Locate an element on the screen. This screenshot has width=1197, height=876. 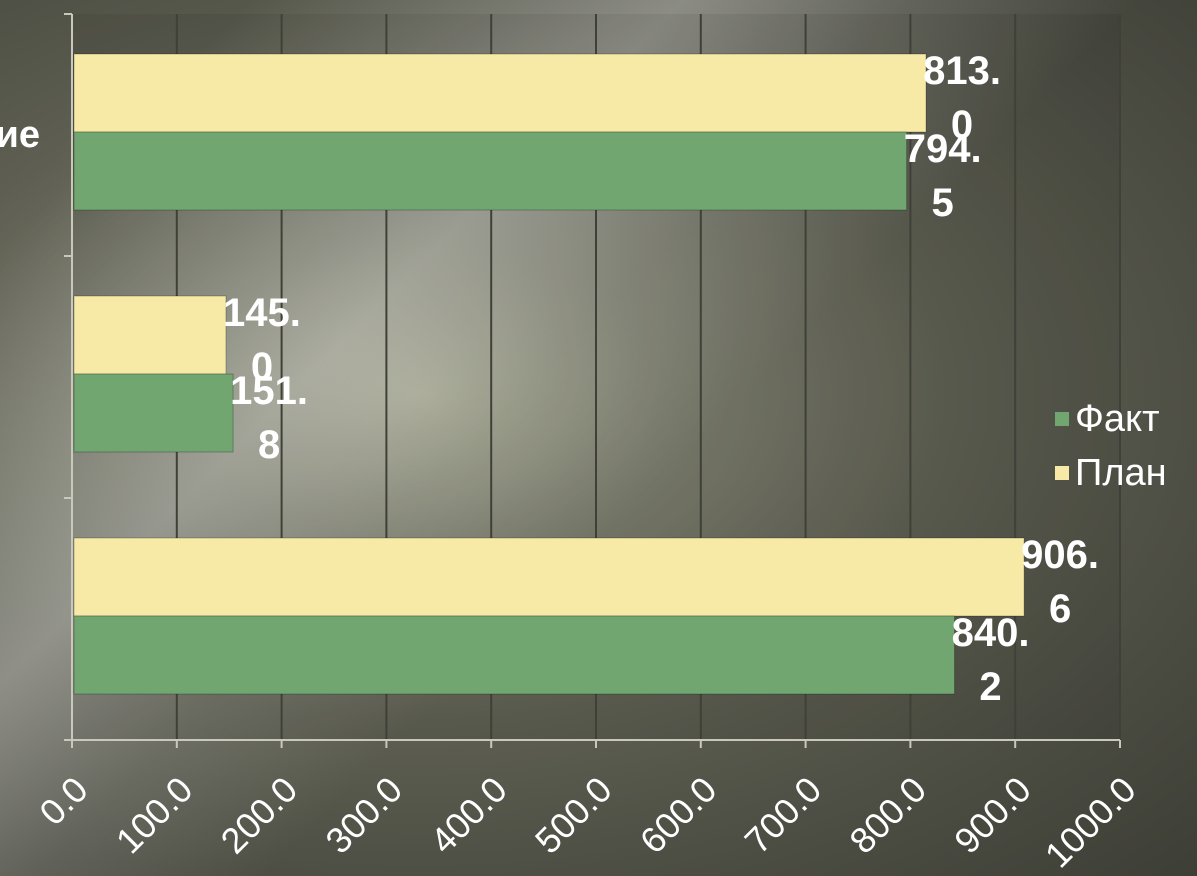
legend-item-fact: Факт is located at coordinates (1111, 419).